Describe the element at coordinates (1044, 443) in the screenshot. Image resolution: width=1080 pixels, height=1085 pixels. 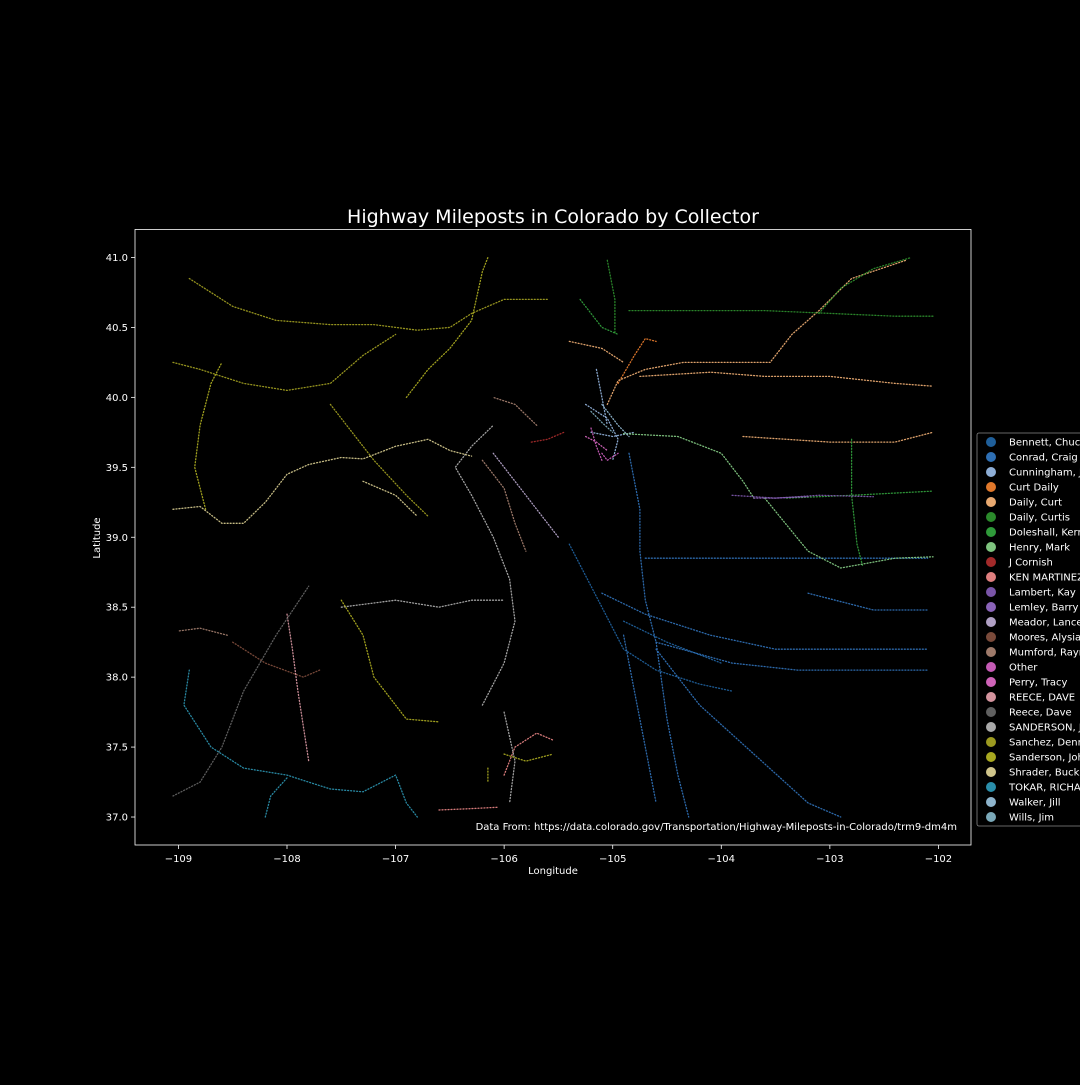
I see `legend-label: Bennett, Chuck` at that location.